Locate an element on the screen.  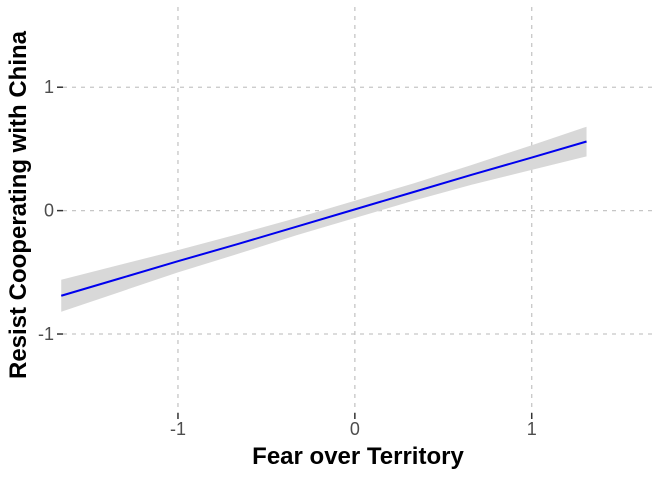
x-tick-label: 1 is located at coordinates (532, 429).